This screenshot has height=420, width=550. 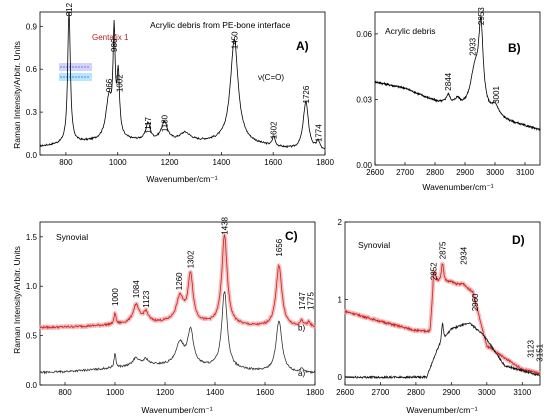 What do you see at coordinates (148, 124) in the screenshot?
I see `peak-label: 1117` at bounding box center [148, 124].